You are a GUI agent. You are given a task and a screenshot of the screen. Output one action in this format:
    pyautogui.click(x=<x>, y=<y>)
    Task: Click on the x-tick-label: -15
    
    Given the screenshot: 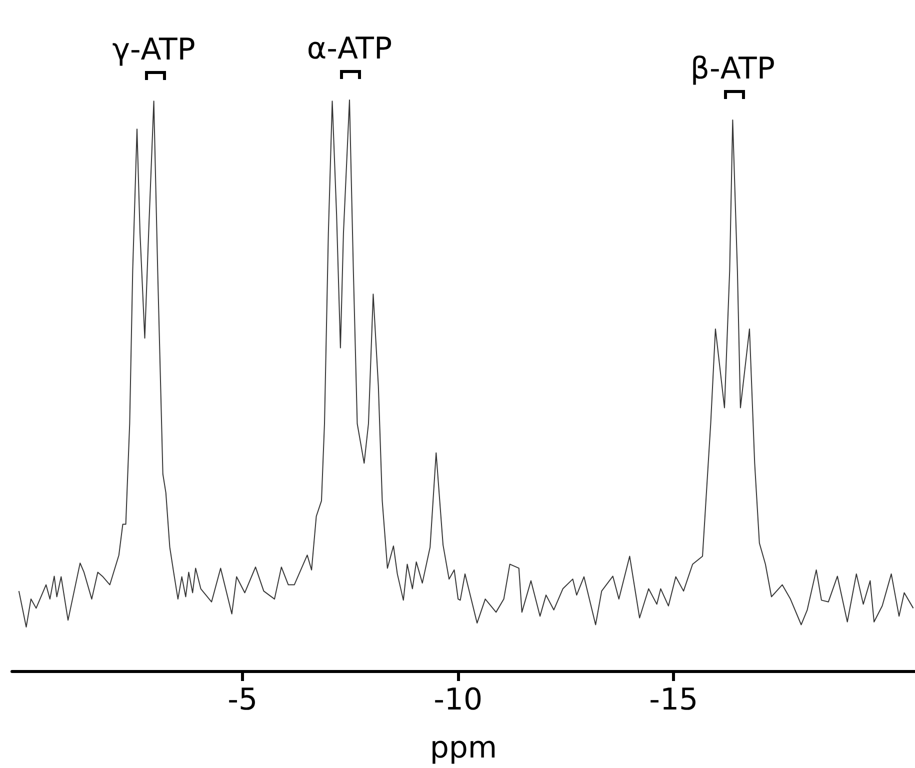 What is the action you would take?
    pyautogui.click(x=673, y=700)
    